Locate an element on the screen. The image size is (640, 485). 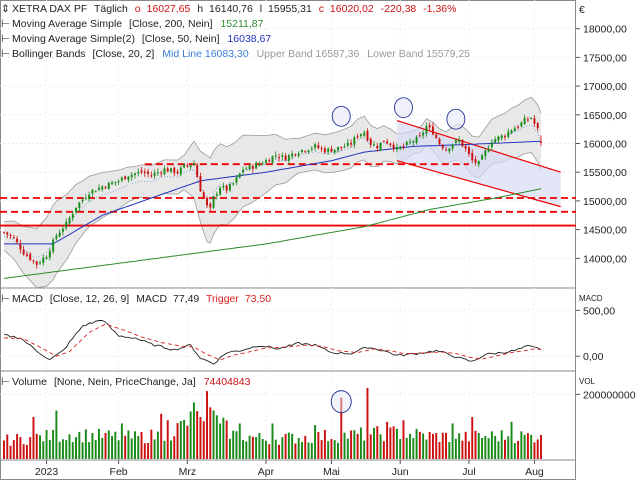
ma200-value: 15211,87 is located at coordinates (241, 24).